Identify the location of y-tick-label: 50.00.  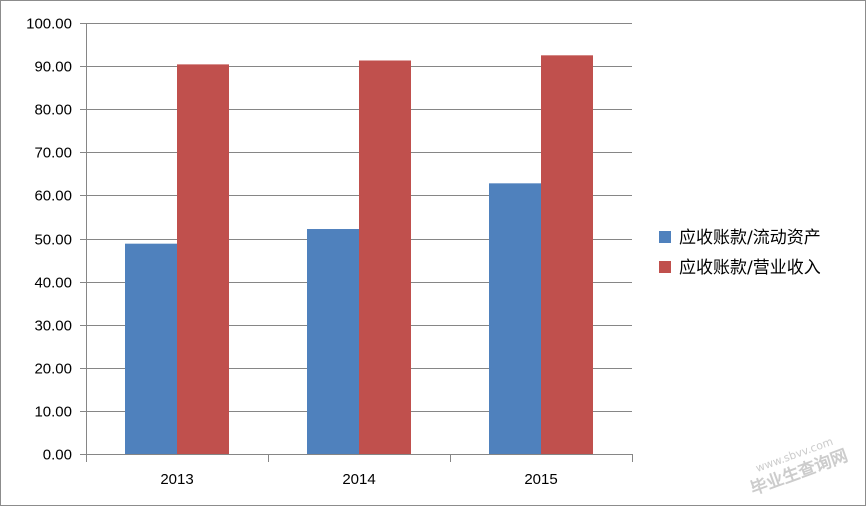
(53, 240).